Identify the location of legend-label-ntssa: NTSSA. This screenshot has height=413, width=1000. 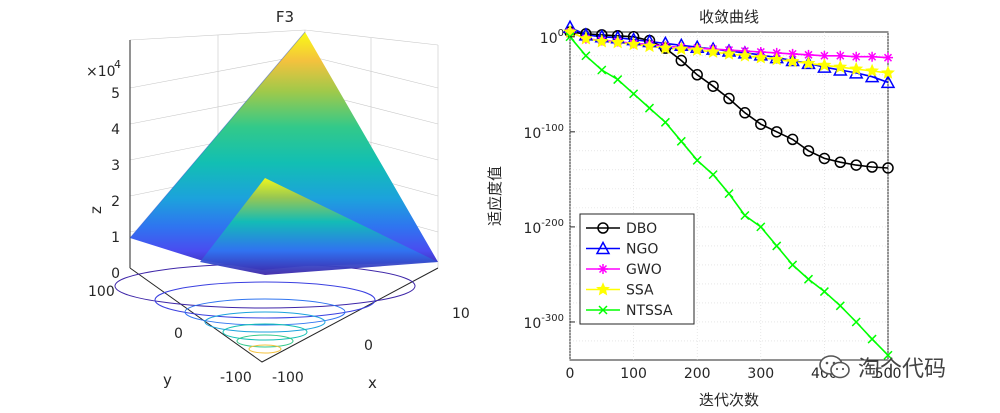
(649, 311).